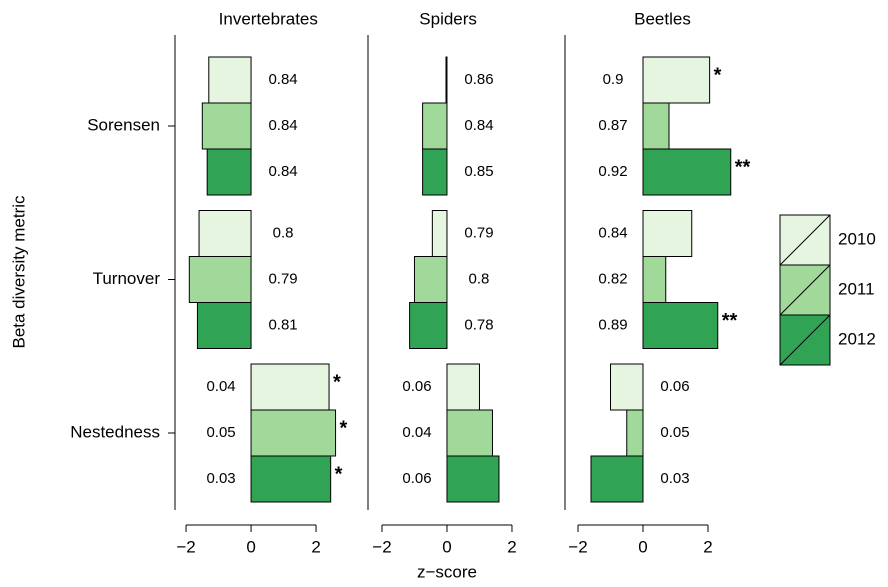 Image resolution: width=888 pixels, height=587 pixels. What do you see at coordinates (115, 431) in the screenshot?
I see `y-tick-label: Nestedness` at bounding box center [115, 431].